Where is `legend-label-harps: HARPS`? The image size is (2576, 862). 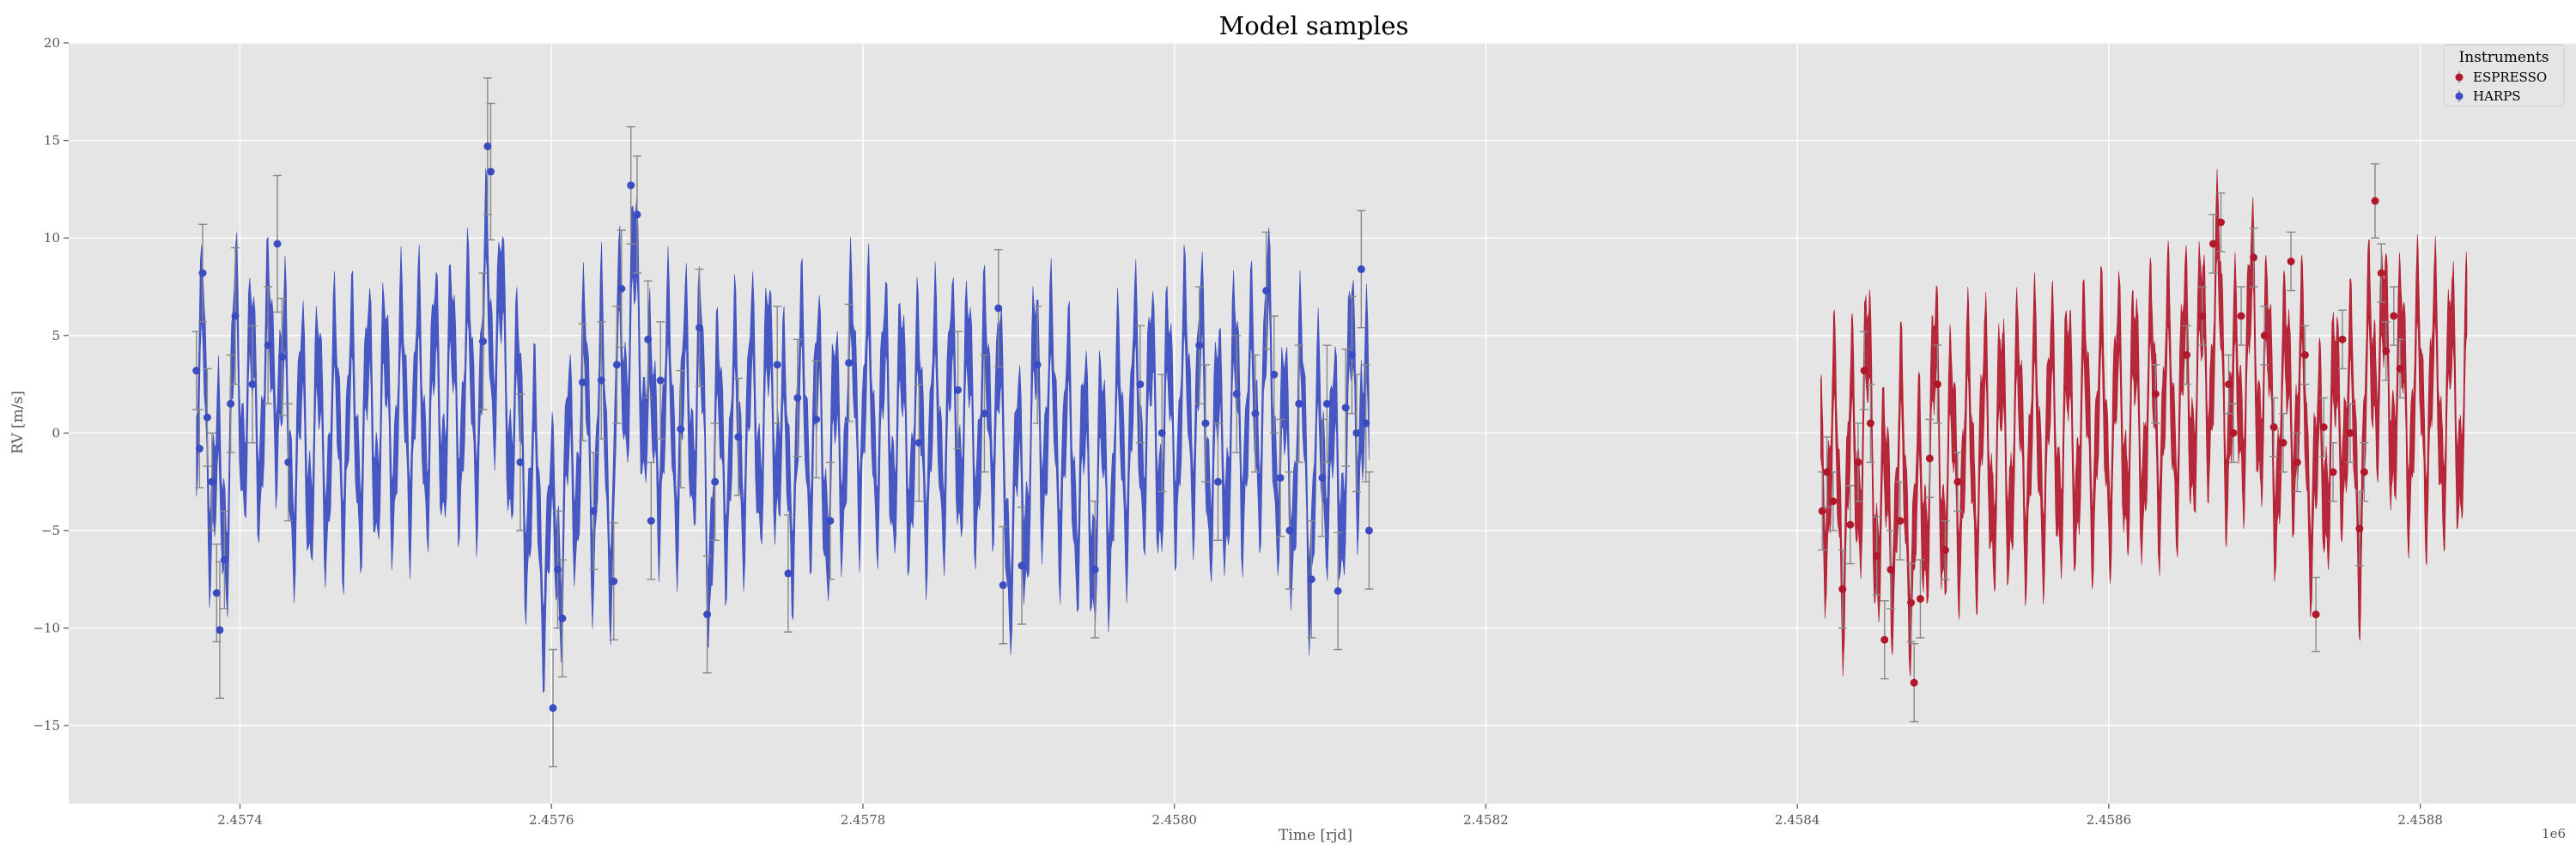 legend-label-harps: HARPS is located at coordinates (2497, 96).